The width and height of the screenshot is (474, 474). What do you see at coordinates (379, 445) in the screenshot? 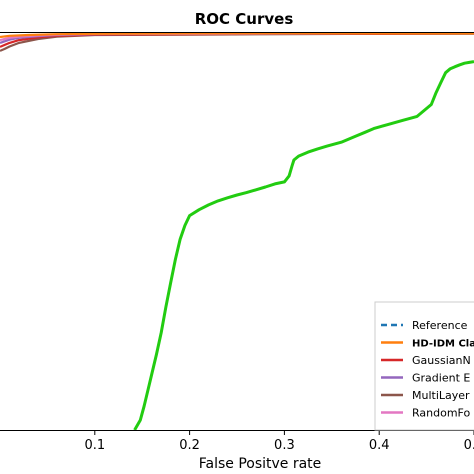
I see `x-tick-label-3: 0.4` at bounding box center [379, 445].